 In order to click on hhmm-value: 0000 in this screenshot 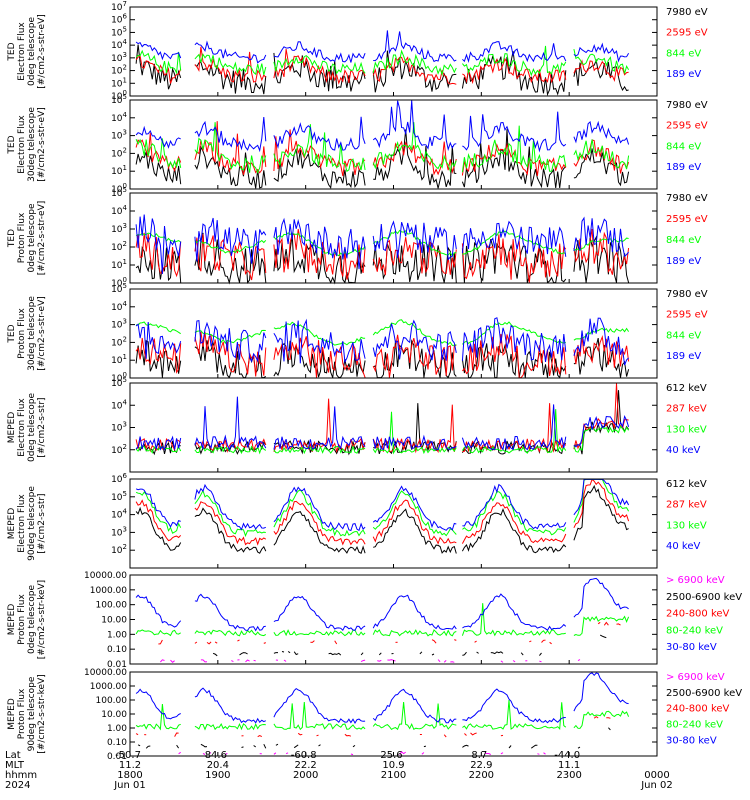, I will do `click(656, 775)`.